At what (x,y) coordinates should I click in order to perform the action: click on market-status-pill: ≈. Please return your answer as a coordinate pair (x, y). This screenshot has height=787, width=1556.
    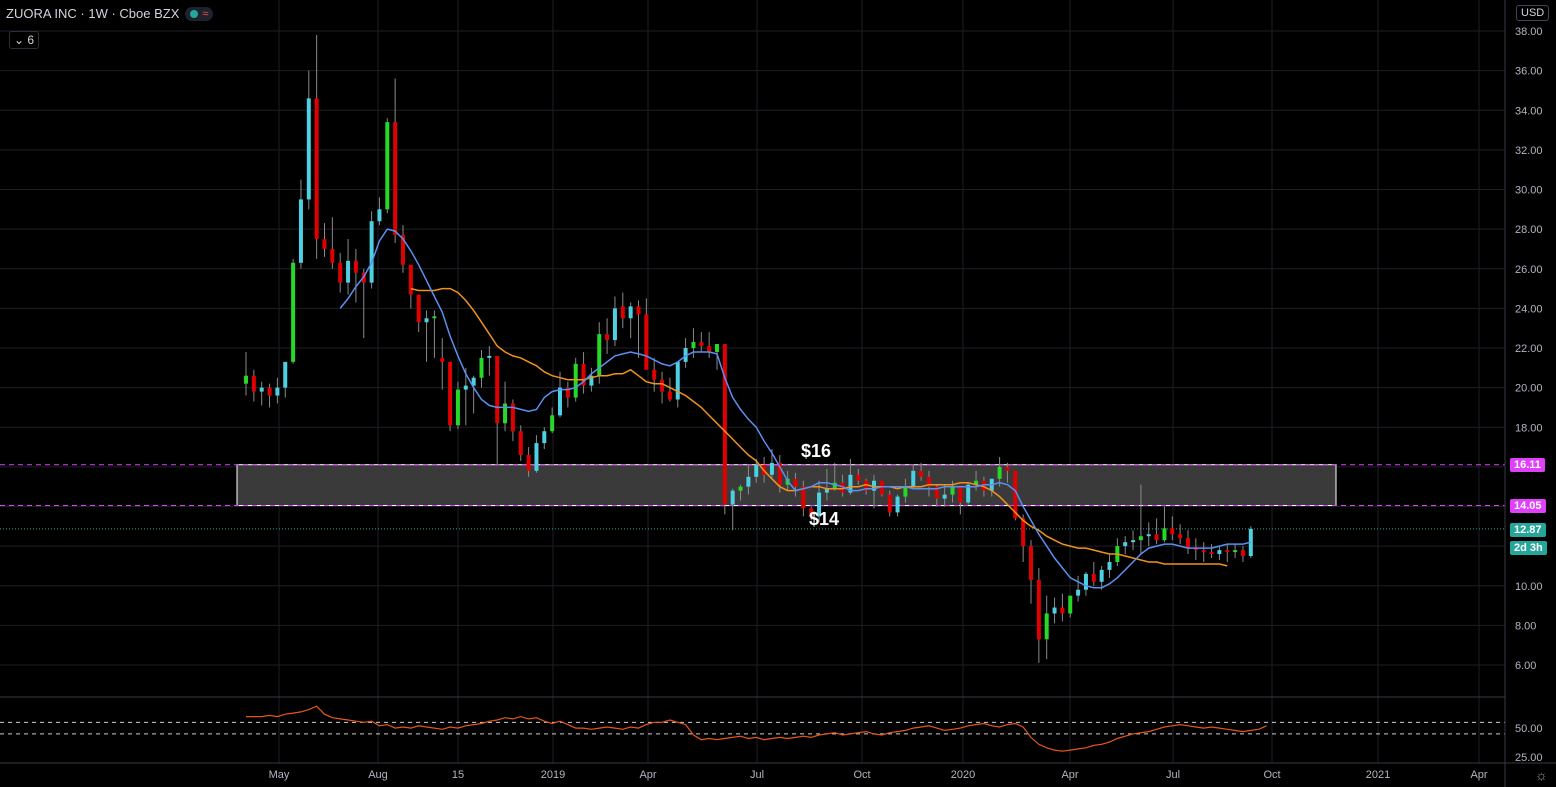
    Looking at the image, I should click on (199, 13).